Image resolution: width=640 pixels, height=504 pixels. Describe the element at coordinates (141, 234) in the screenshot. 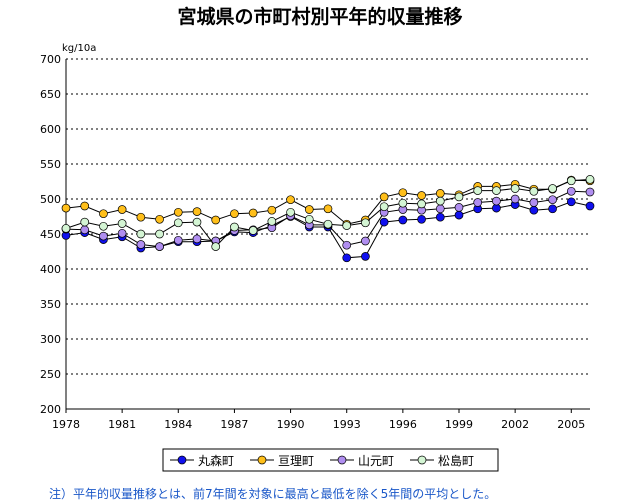

I see `point-matsushima-1982` at that location.